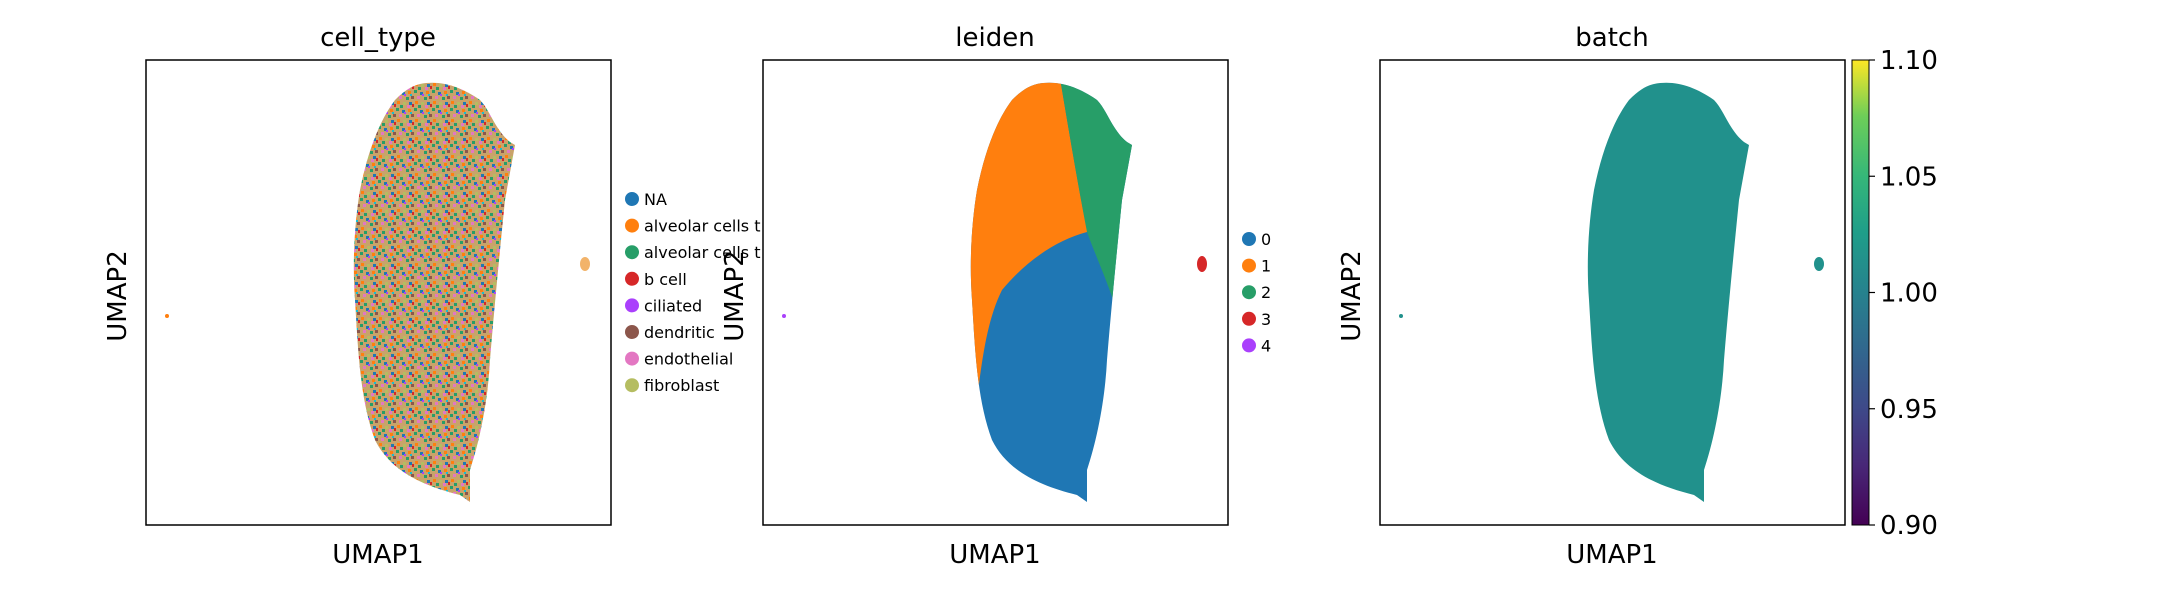  What do you see at coordinates (1266, 239) in the screenshot?
I see `legend-label: 0` at bounding box center [1266, 239].